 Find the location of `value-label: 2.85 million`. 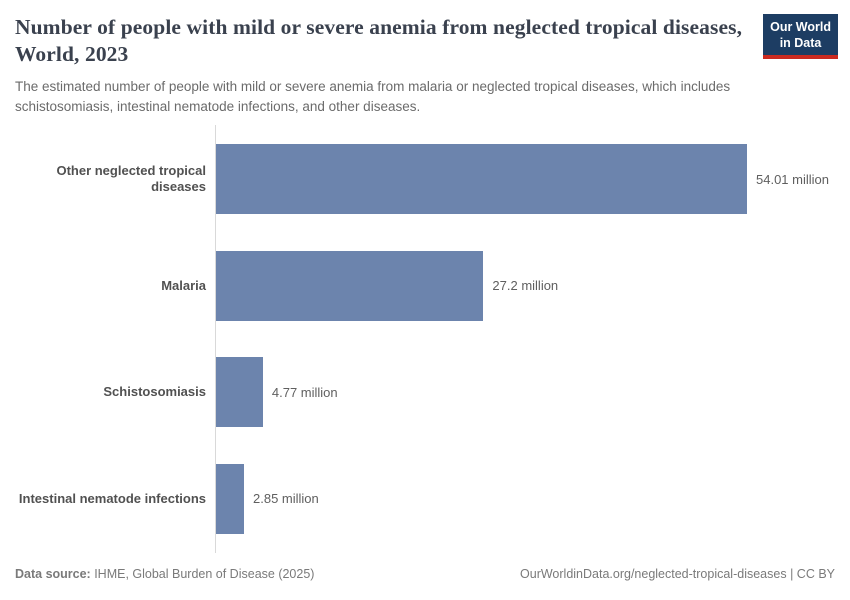

value-label: 2.85 million is located at coordinates (286, 498).